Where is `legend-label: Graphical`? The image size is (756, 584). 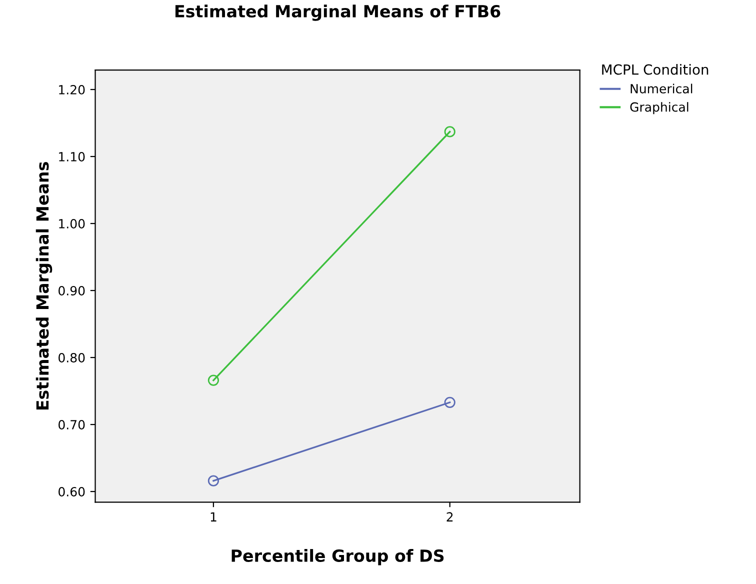 legend-label: Graphical is located at coordinates (659, 108).